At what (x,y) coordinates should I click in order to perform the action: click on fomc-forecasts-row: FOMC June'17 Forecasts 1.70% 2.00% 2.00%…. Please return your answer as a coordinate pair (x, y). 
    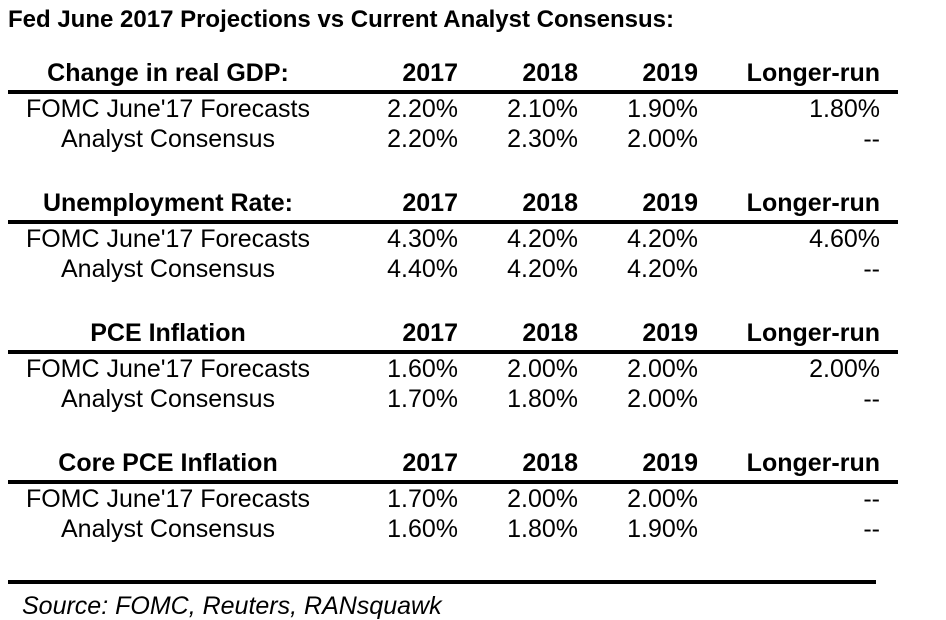
    Looking at the image, I should click on (453, 498).